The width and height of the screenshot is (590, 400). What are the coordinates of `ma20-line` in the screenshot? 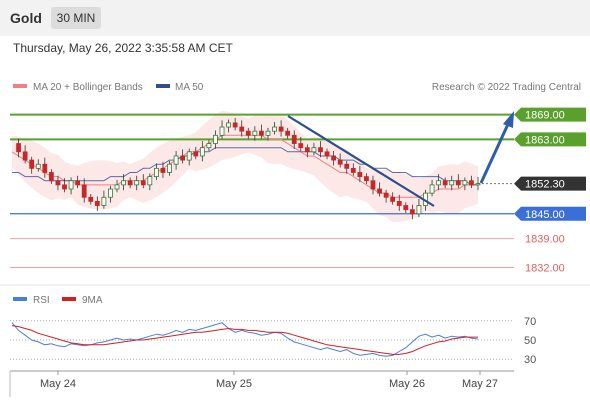 It's located at (244, 166).